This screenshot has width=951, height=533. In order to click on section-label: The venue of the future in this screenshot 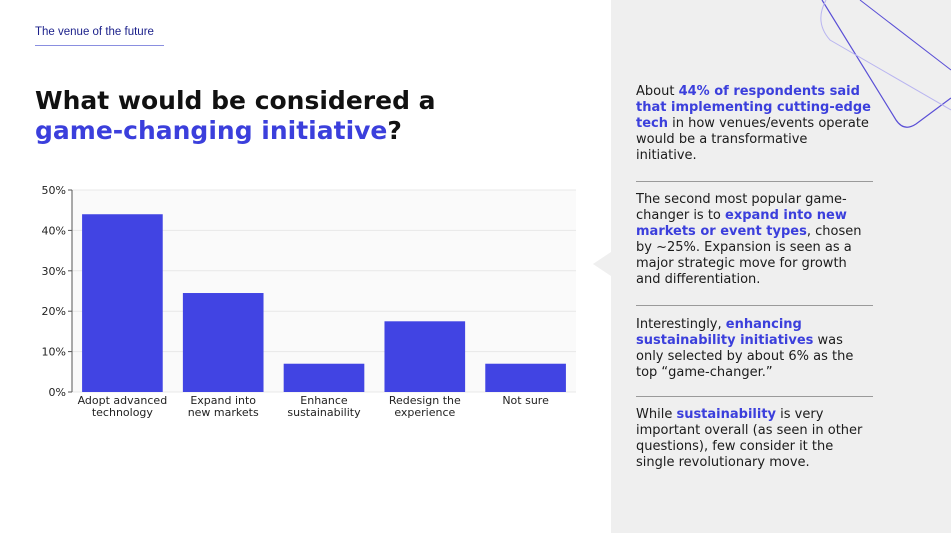, I will do `click(94, 32)`.